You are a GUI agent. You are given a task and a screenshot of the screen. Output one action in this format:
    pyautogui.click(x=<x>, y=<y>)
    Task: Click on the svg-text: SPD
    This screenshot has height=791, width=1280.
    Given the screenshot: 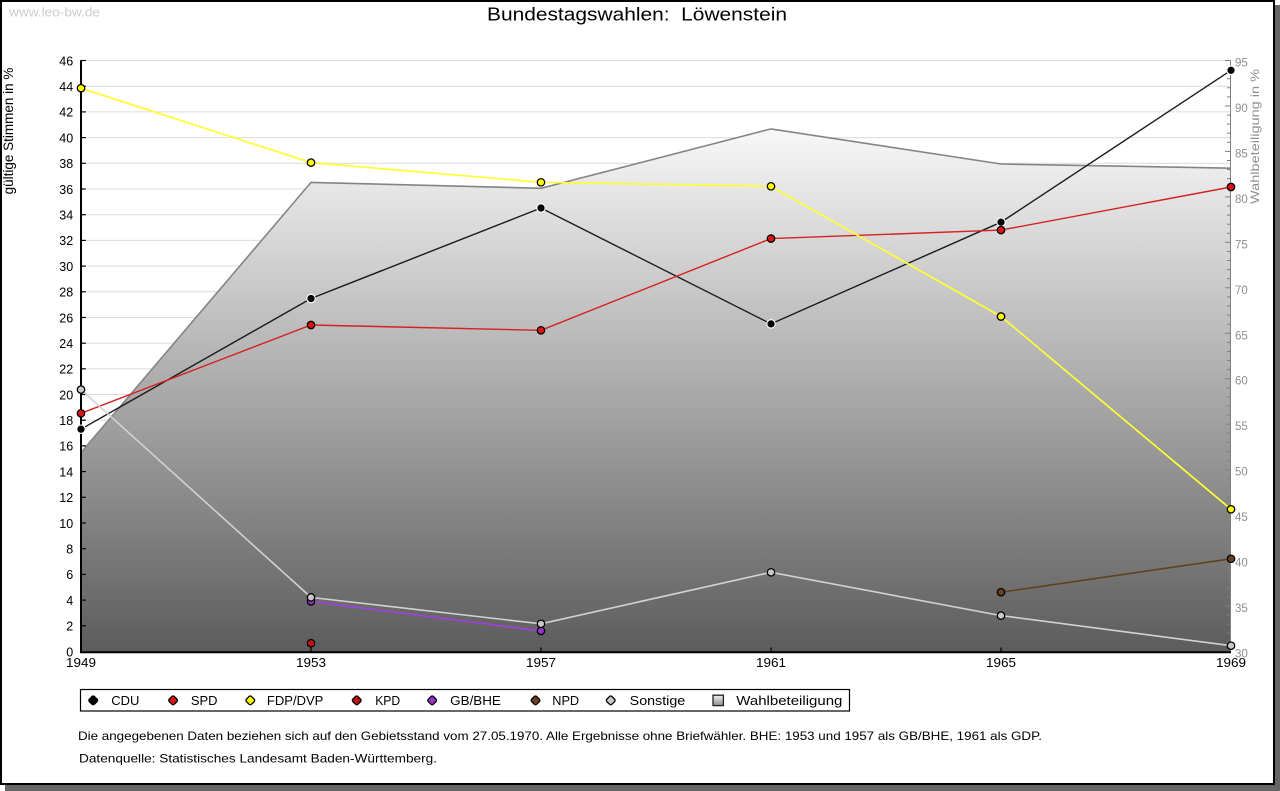 What is the action you would take?
    pyautogui.click(x=204, y=701)
    